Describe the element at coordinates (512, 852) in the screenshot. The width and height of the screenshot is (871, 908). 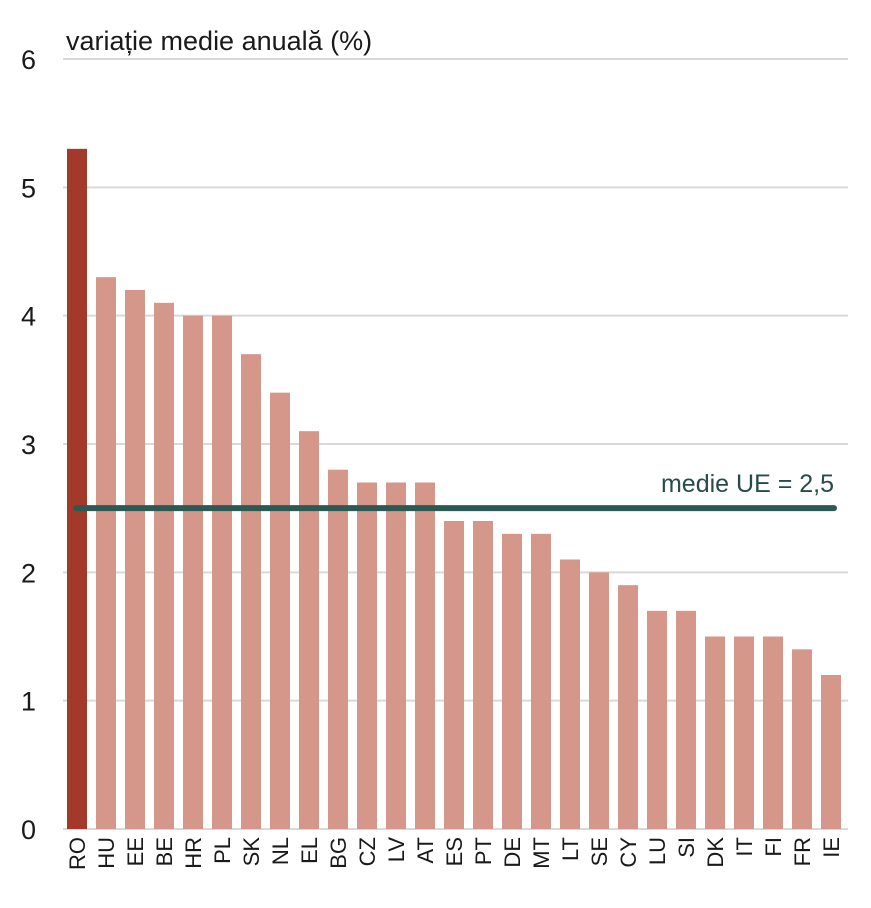
I see `x-tick-label: DE` at that location.